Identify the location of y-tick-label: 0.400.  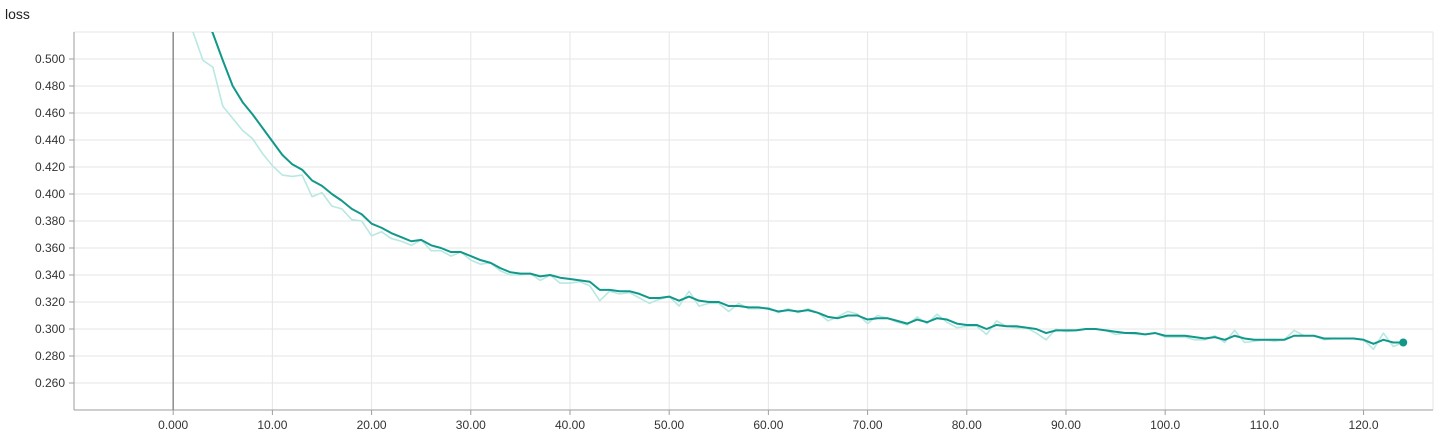
(50, 194).